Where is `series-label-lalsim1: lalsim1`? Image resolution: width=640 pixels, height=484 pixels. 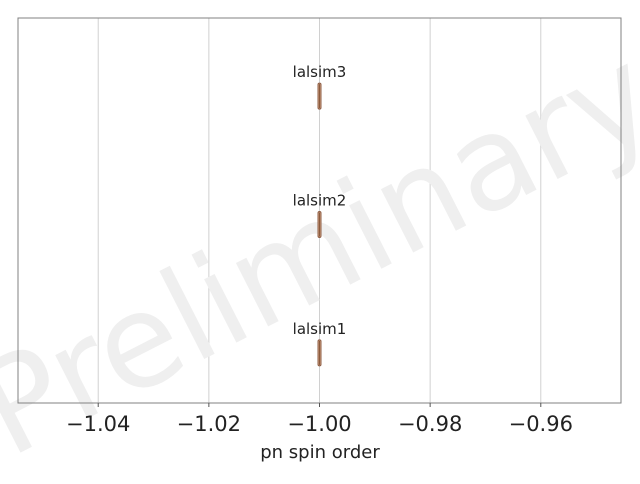
series-label-lalsim1: lalsim1 is located at coordinates (320, 329).